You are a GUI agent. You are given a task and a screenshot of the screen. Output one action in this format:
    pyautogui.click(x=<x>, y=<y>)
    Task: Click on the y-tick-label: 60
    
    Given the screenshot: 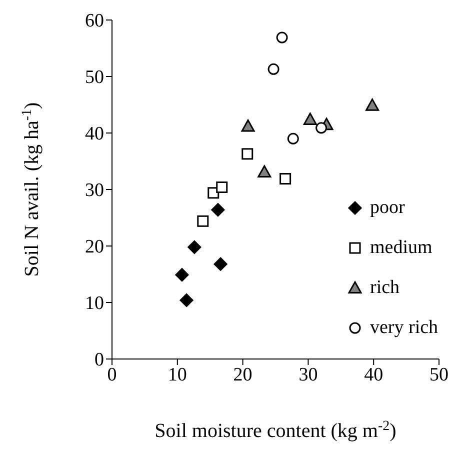 What is the action you would take?
    pyautogui.click(x=94, y=21)
    